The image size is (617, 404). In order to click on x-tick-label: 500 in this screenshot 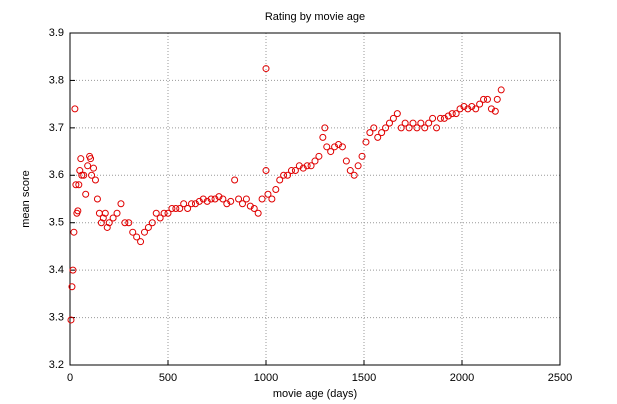, I will do `click(168, 378)`.